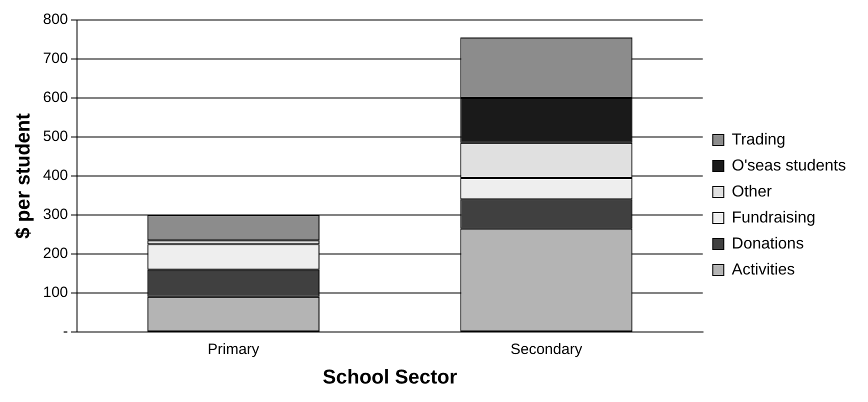 The width and height of the screenshot is (868, 402). I want to click on y-axis-title: $ per student, so click(23, 175).